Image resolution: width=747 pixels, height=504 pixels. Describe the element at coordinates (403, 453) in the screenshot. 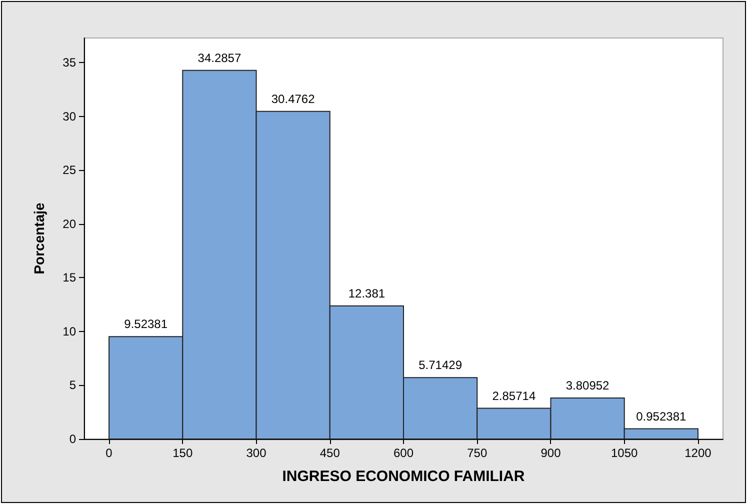

I see `x-tick-label: 600` at that location.